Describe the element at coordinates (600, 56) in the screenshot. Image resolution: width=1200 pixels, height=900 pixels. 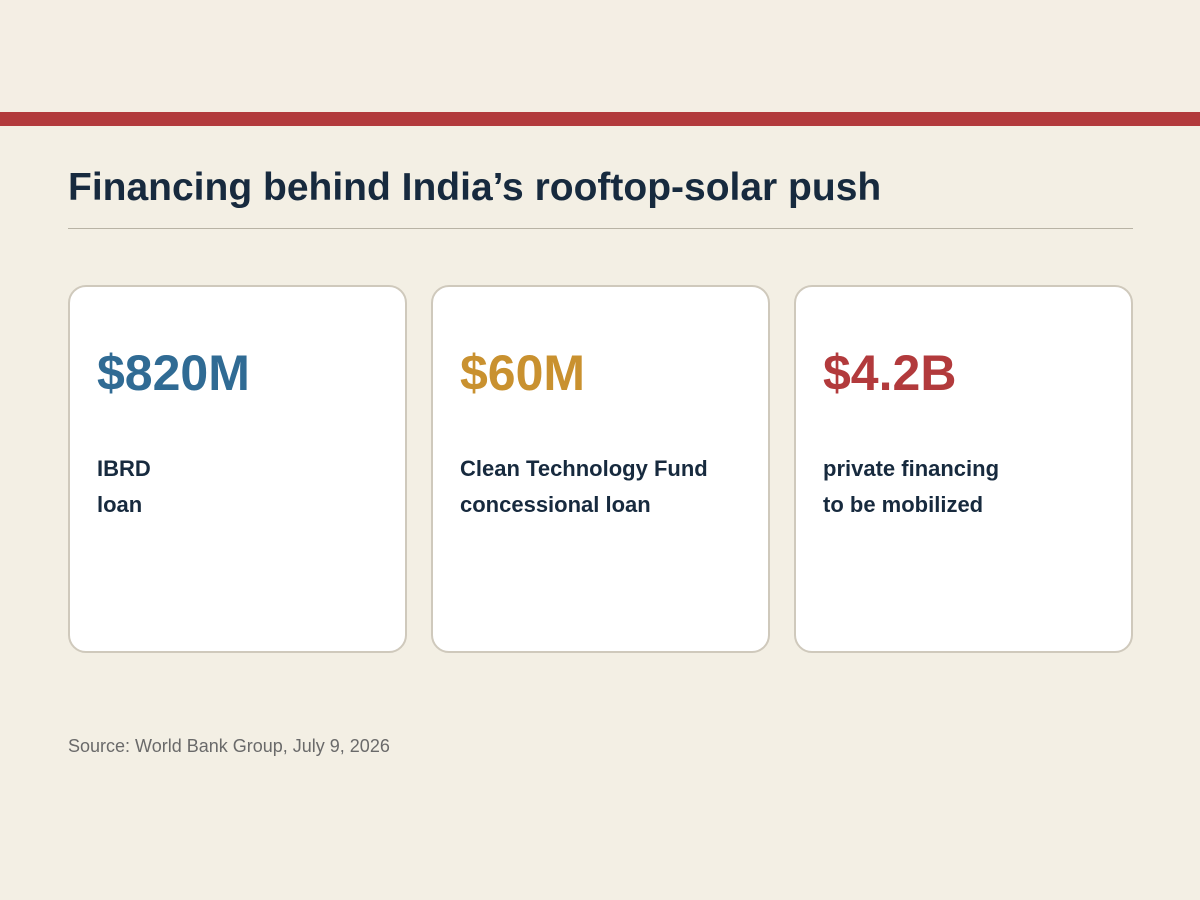
I see `top-band` at that location.